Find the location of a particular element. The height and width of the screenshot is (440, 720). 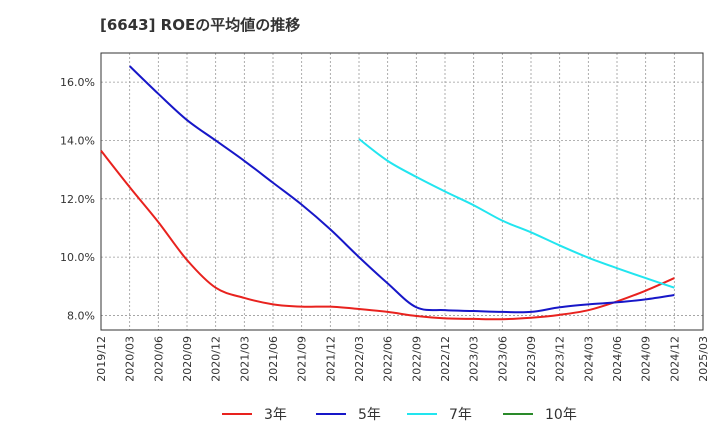

legend-label: 5年 is located at coordinates (369, 415).